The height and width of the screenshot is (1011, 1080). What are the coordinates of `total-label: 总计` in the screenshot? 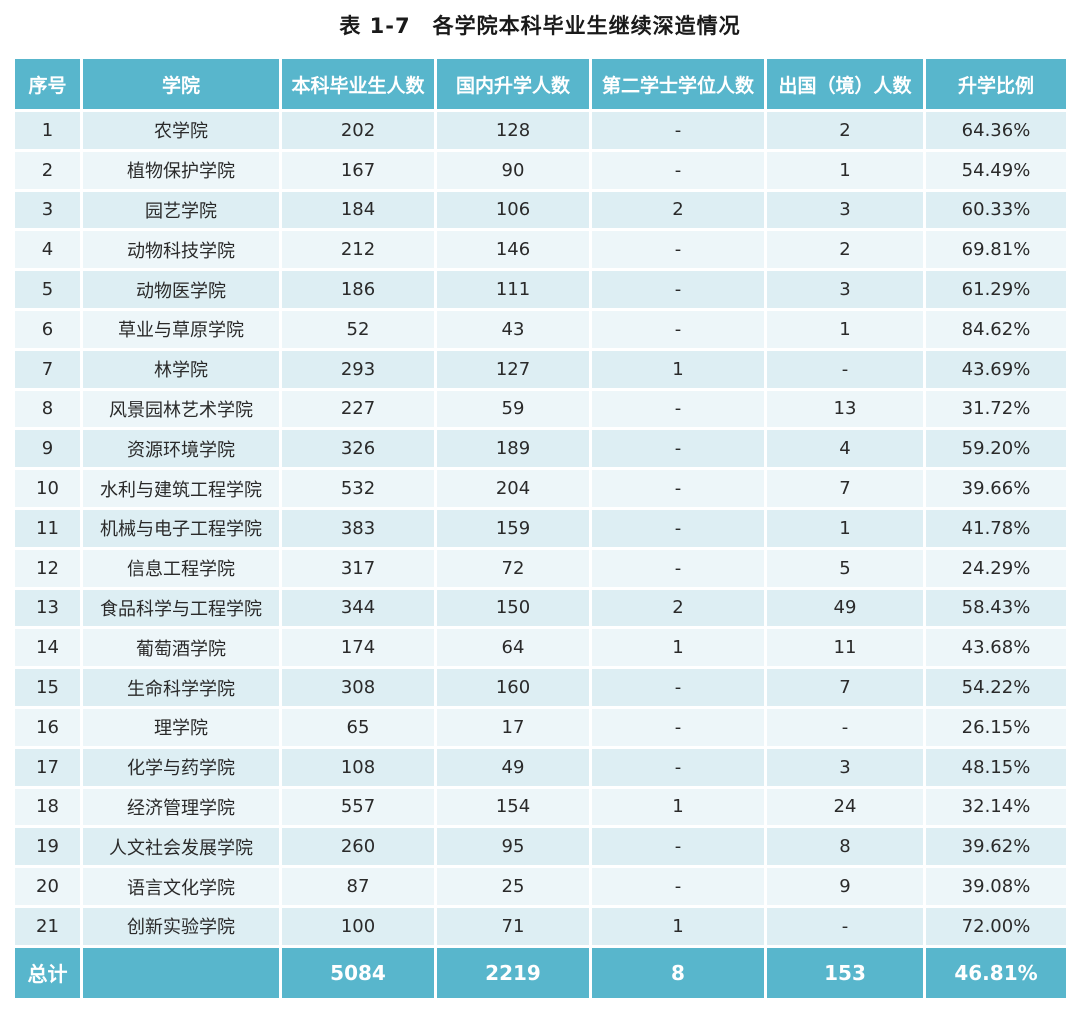 It's located at (47, 972).